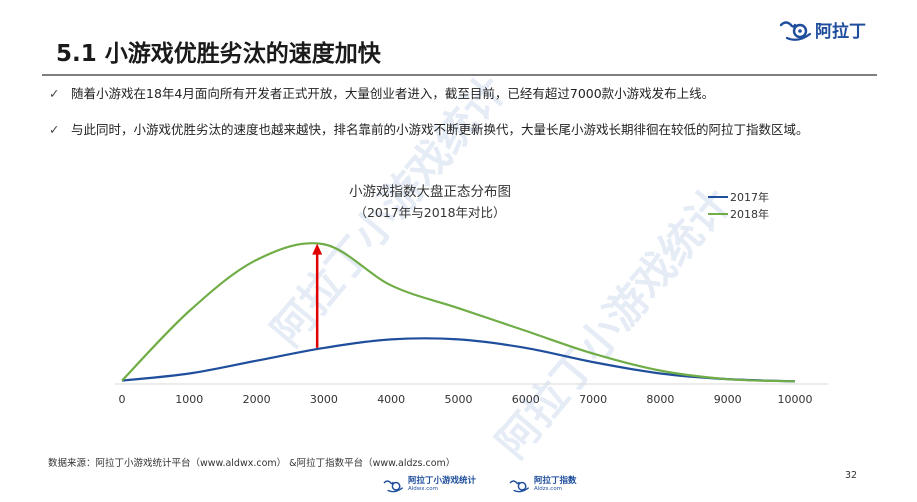 The image size is (917, 502). I want to click on footer-logo-aldzs-name: 阿拉丁指数, so click(555, 481).